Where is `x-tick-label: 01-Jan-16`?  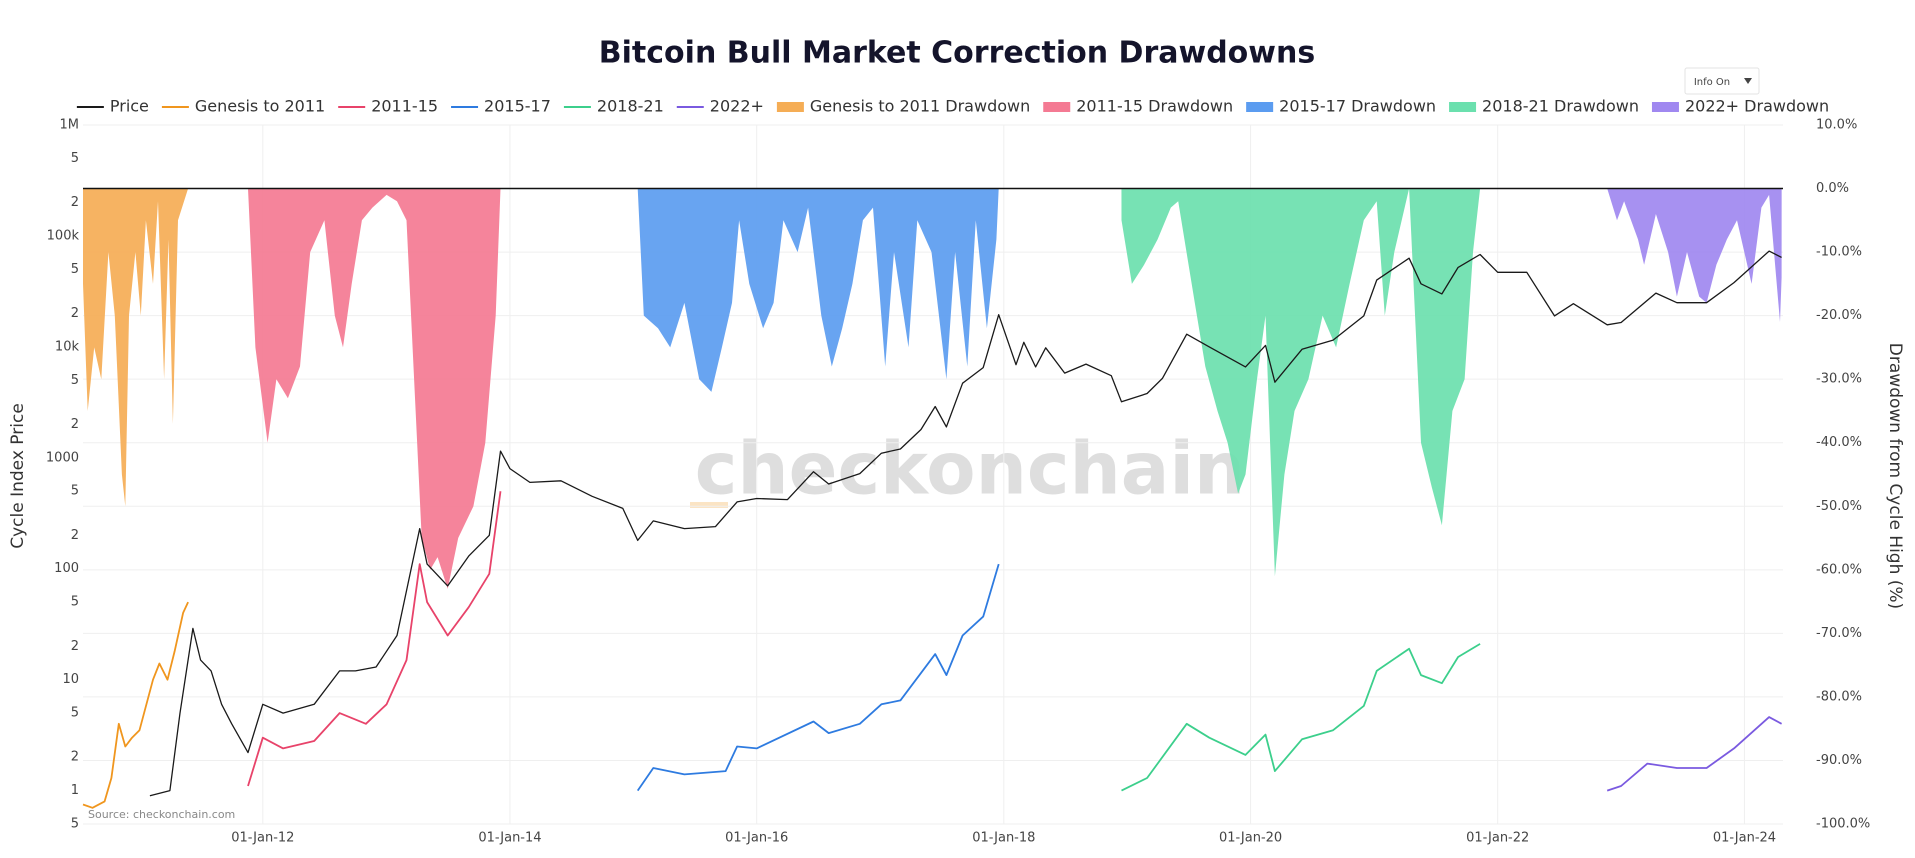 x-tick-label: 01-Jan-16 is located at coordinates (756, 838).